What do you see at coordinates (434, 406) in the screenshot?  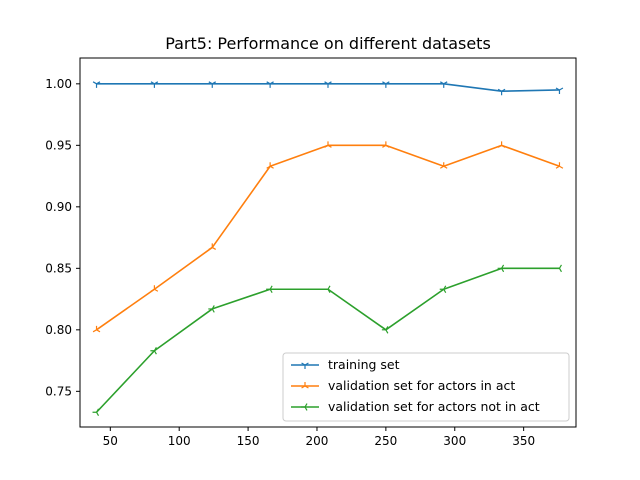 I see `legend-label: validation set for actors not in act` at bounding box center [434, 406].